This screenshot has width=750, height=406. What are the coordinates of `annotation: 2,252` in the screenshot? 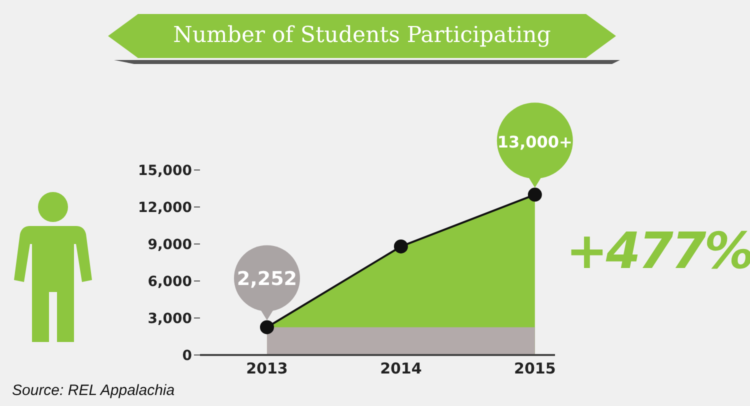 It's located at (267, 279).